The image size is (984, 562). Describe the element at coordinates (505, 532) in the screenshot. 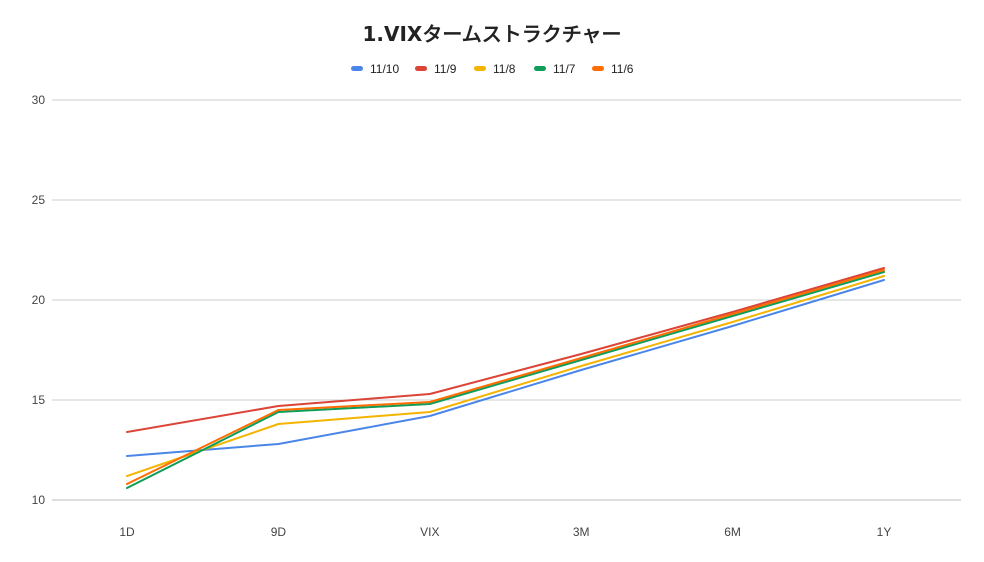

I see `x-axis-ticks: 1D 9D VIX 3M 6M 1Y` at that location.